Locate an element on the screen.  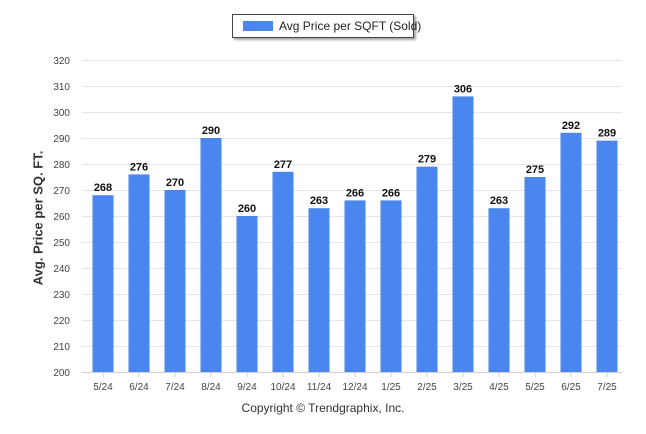
x-tick-label: 10/24 is located at coordinates (282, 387).